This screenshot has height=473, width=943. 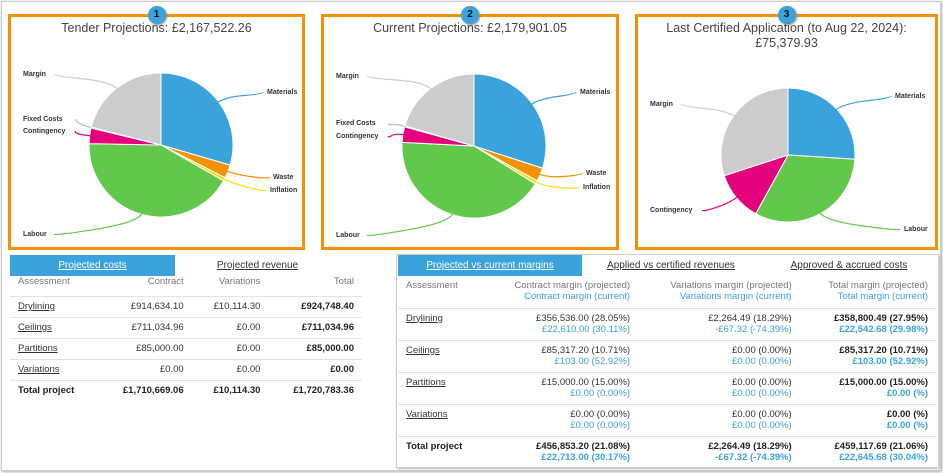 What do you see at coordinates (186, 349) in the screenshot?
I see `table-row: Partitions £85,000.00 £0.00 £85,000.00` at bounding box center [186, 349].